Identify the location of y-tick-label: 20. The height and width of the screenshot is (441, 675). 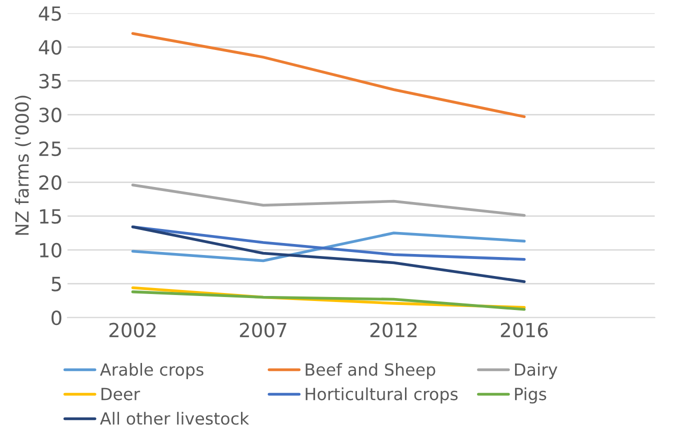
(50, 182).